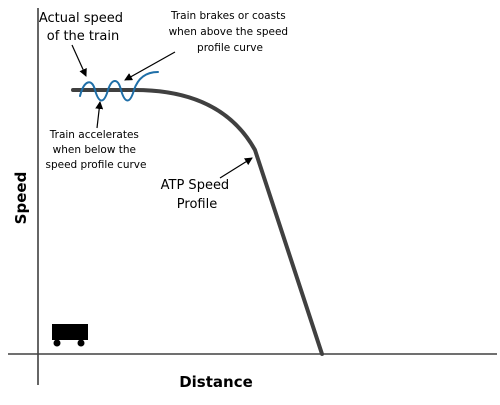 This screenshot has height=405, width=500. I want to click on arrow-actual-speed, so click(79, 60).